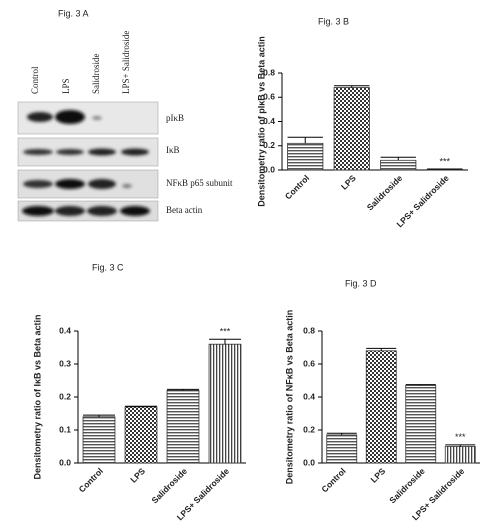 This screenshot has width=496, height=531. Describe the element at coordinates (66, 86) in the screenshot. I see `lane-label: LPS` at that location.